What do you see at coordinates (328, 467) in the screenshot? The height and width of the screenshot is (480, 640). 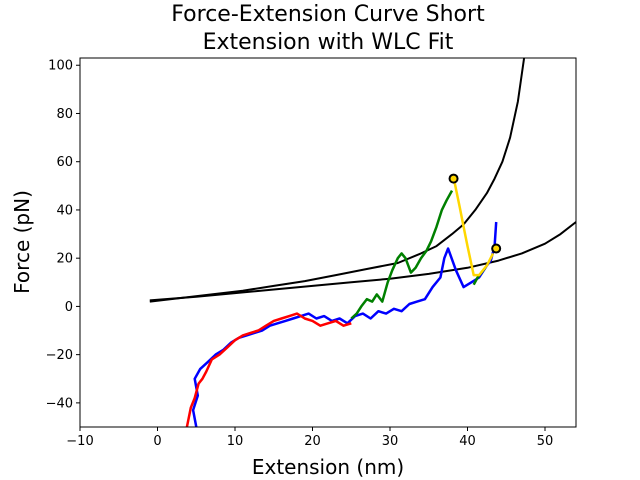 I see `x-axis-label: Extension (nm)` at bounding box center [328, 467].